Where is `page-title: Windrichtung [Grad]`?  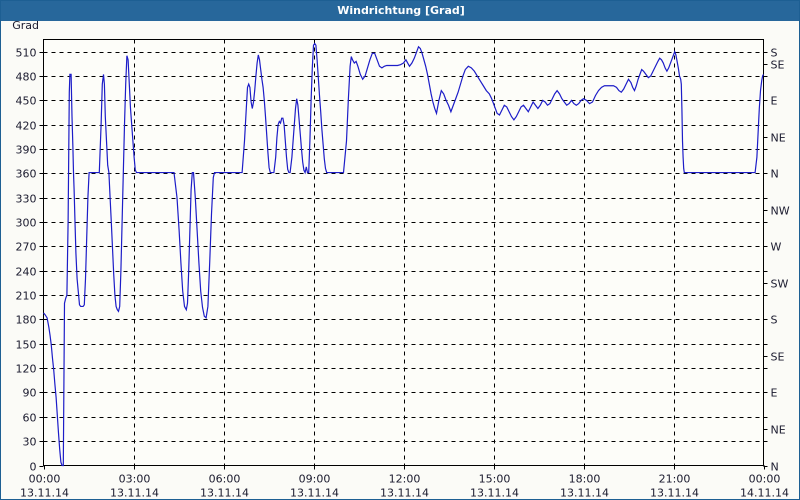 page-title: Windrichtung [Grad] is located at coordinates (401, 10).